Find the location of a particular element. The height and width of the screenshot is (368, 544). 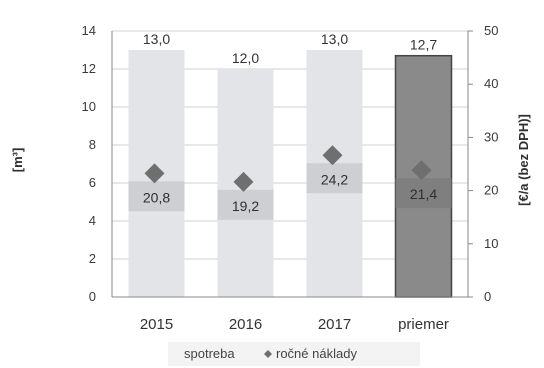

cost-value-label: 20,8 is located at coordinates (156, 197).